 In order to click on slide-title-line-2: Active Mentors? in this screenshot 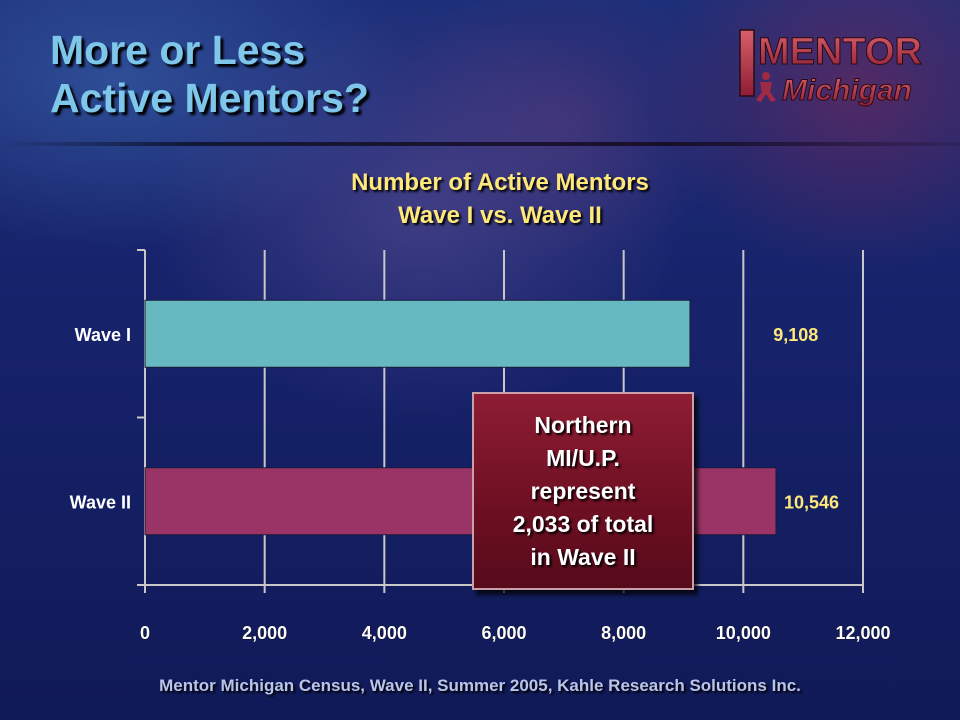, I will do `click(209, 98)`.